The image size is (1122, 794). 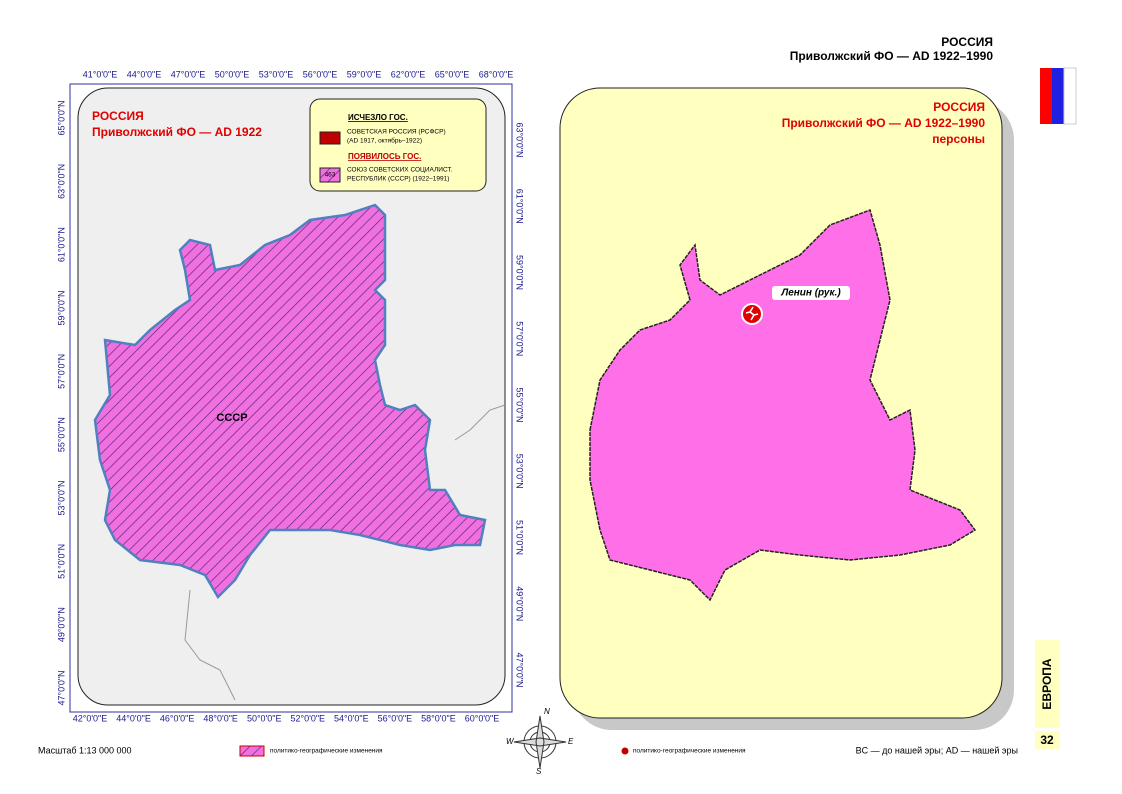 What do you see at coordinates (90, 718) in the screenshot?
I see `axis-label: 42°0'0"E` at bounding box center [90, 718].